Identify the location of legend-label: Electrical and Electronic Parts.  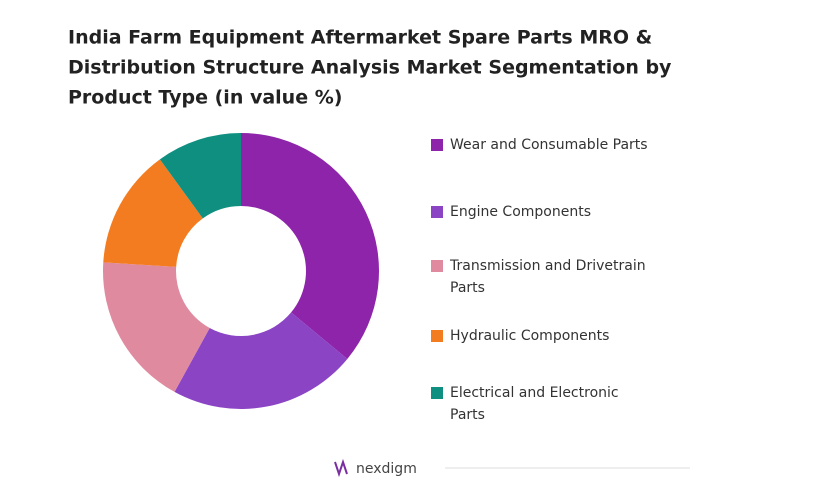
(534, 404).